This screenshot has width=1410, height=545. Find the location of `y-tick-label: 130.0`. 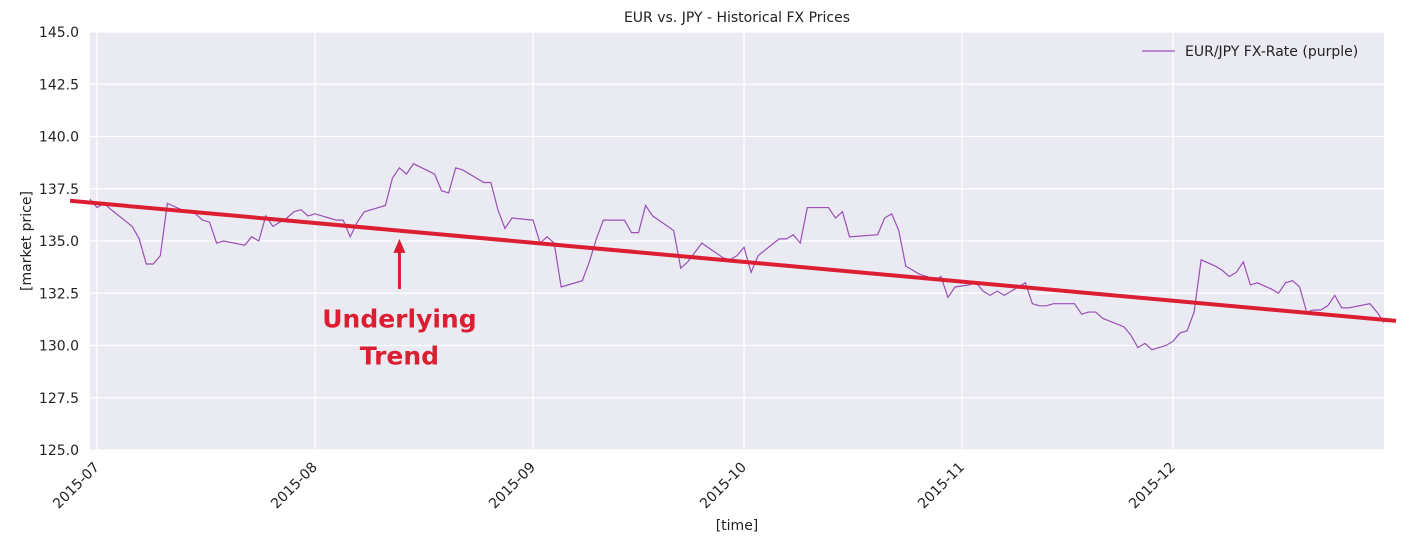

y-tick-label: 130.0 is located at coordinates (59, 347).